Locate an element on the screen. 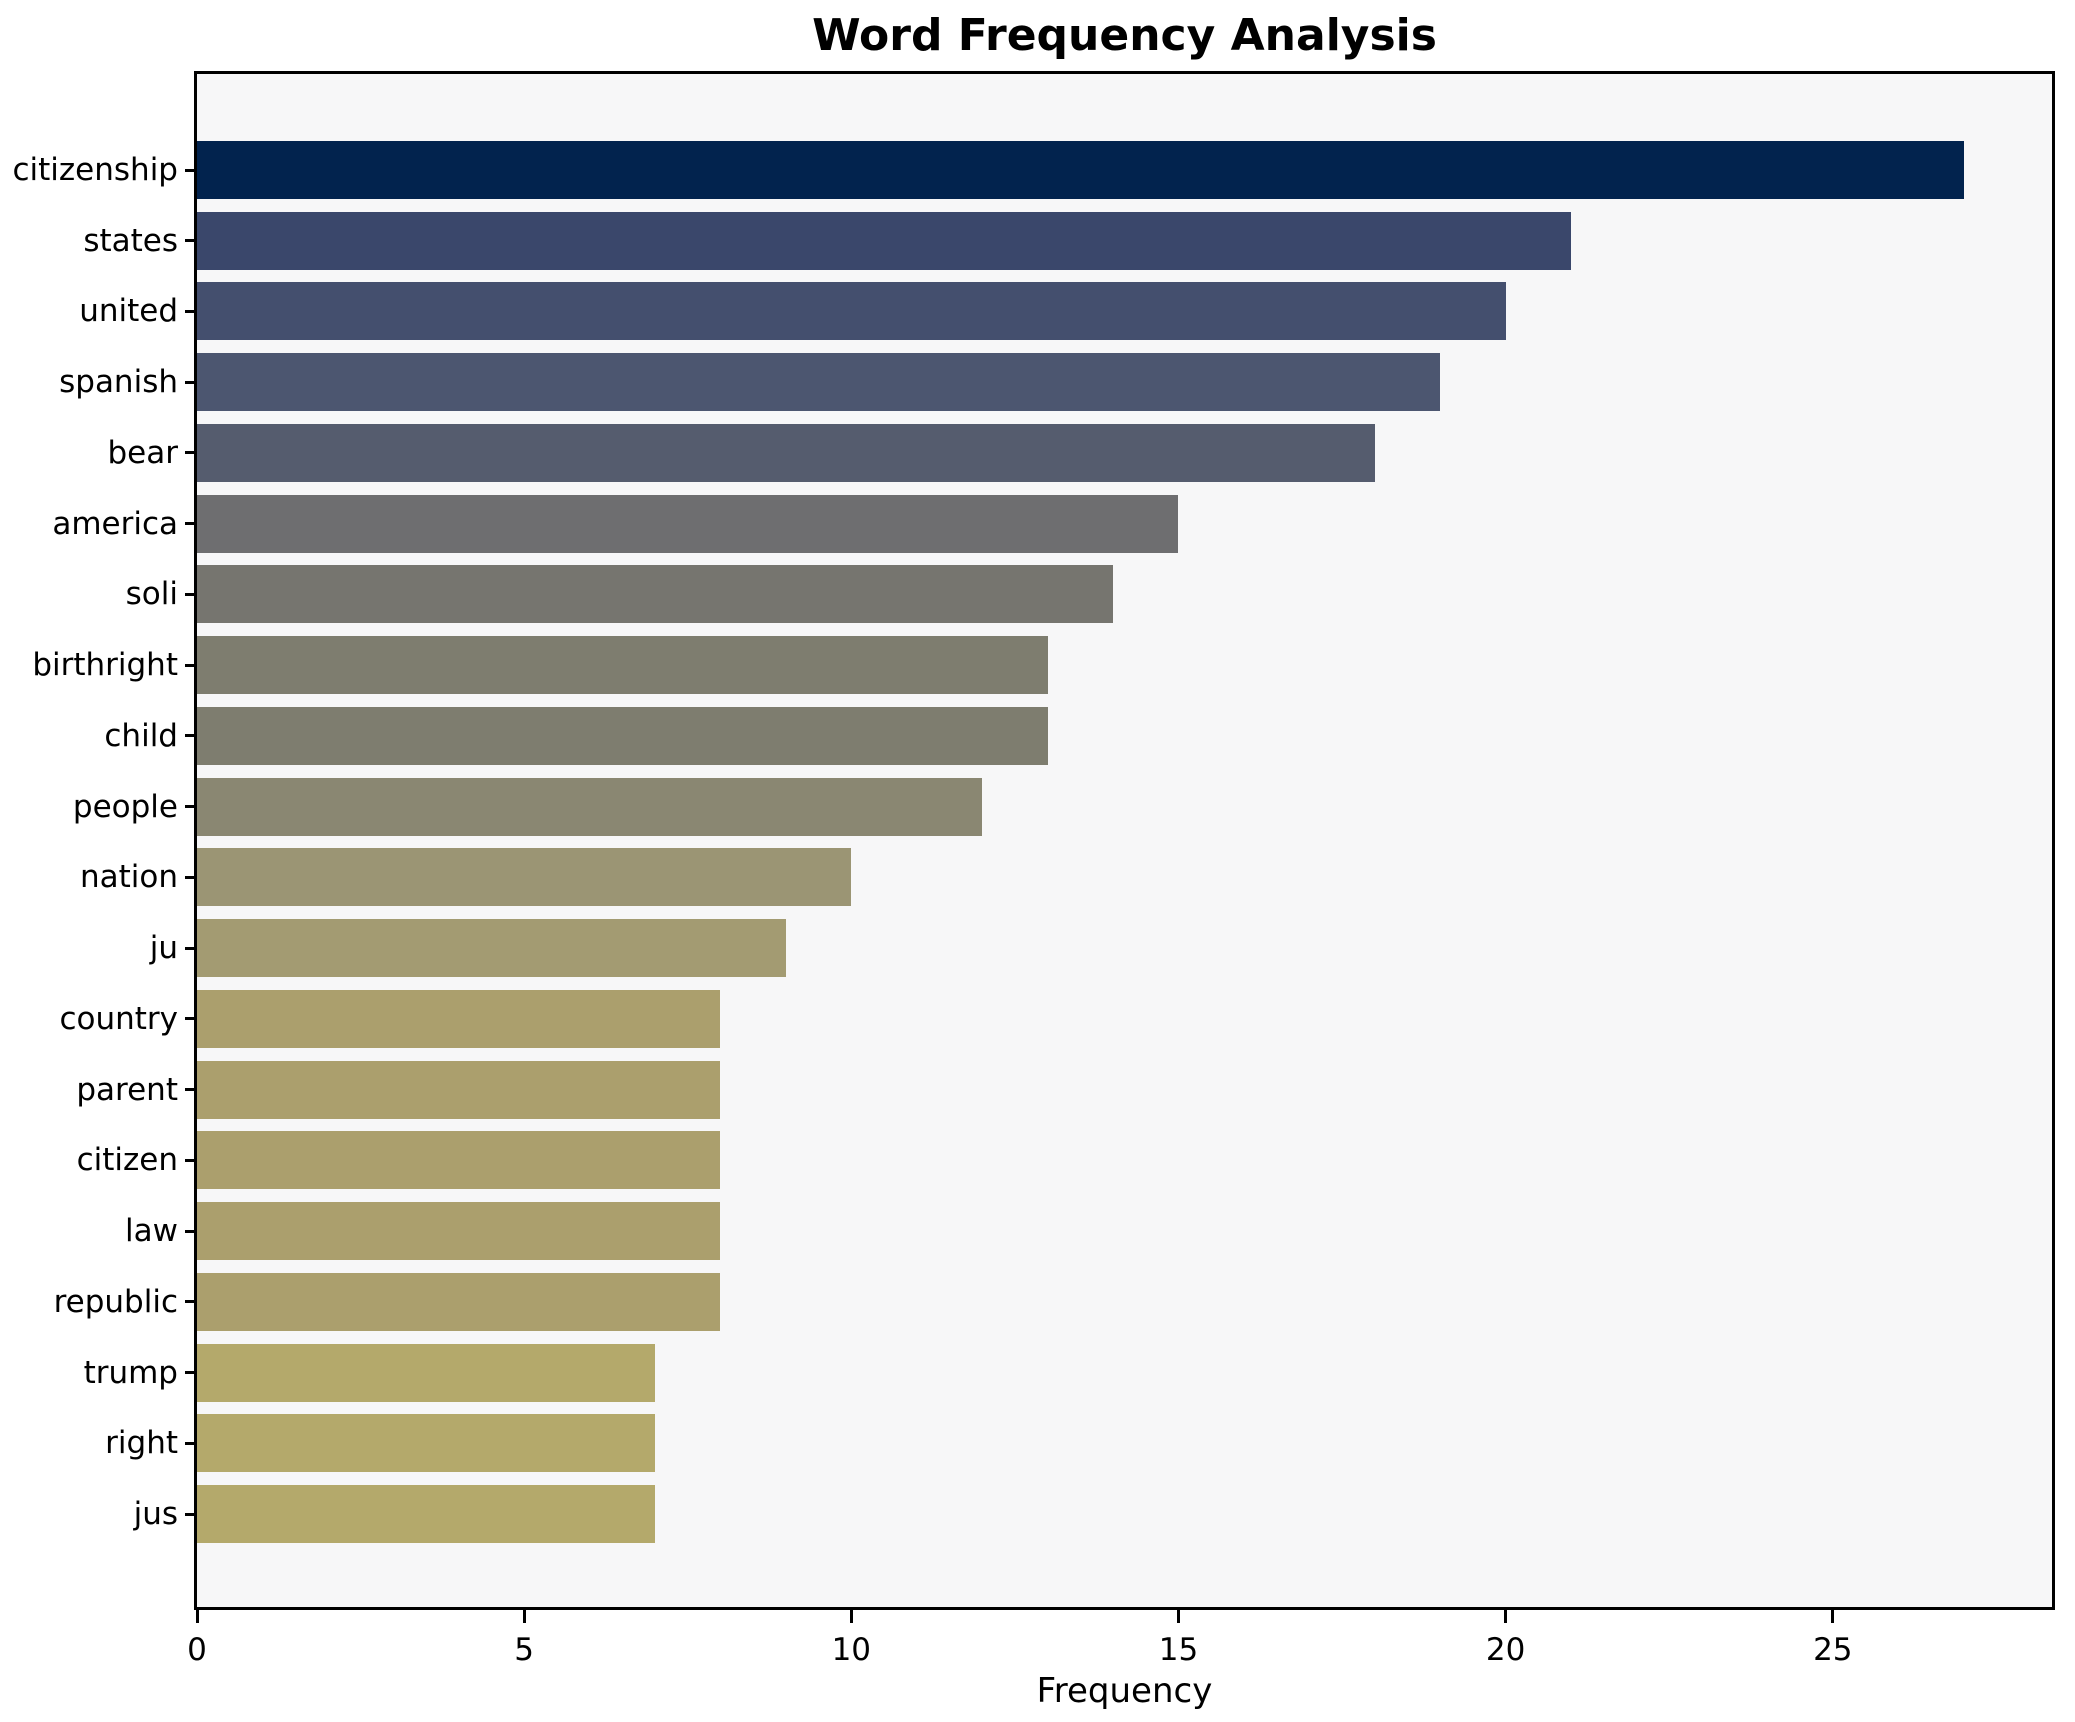 The width and height of the screenshot is (2075, 1722). y-tick-label-citizen: citizen is located at coordinates (127, 1160).